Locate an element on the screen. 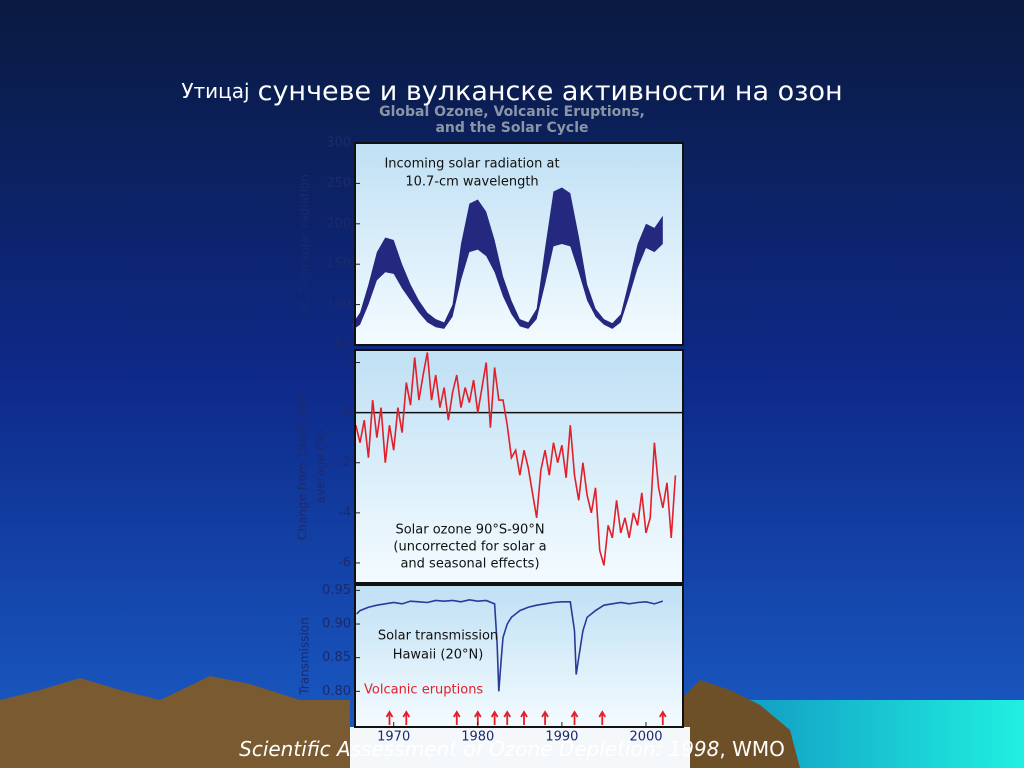  annotation: Volcanic eruptions is located at coordinates (423, 690).